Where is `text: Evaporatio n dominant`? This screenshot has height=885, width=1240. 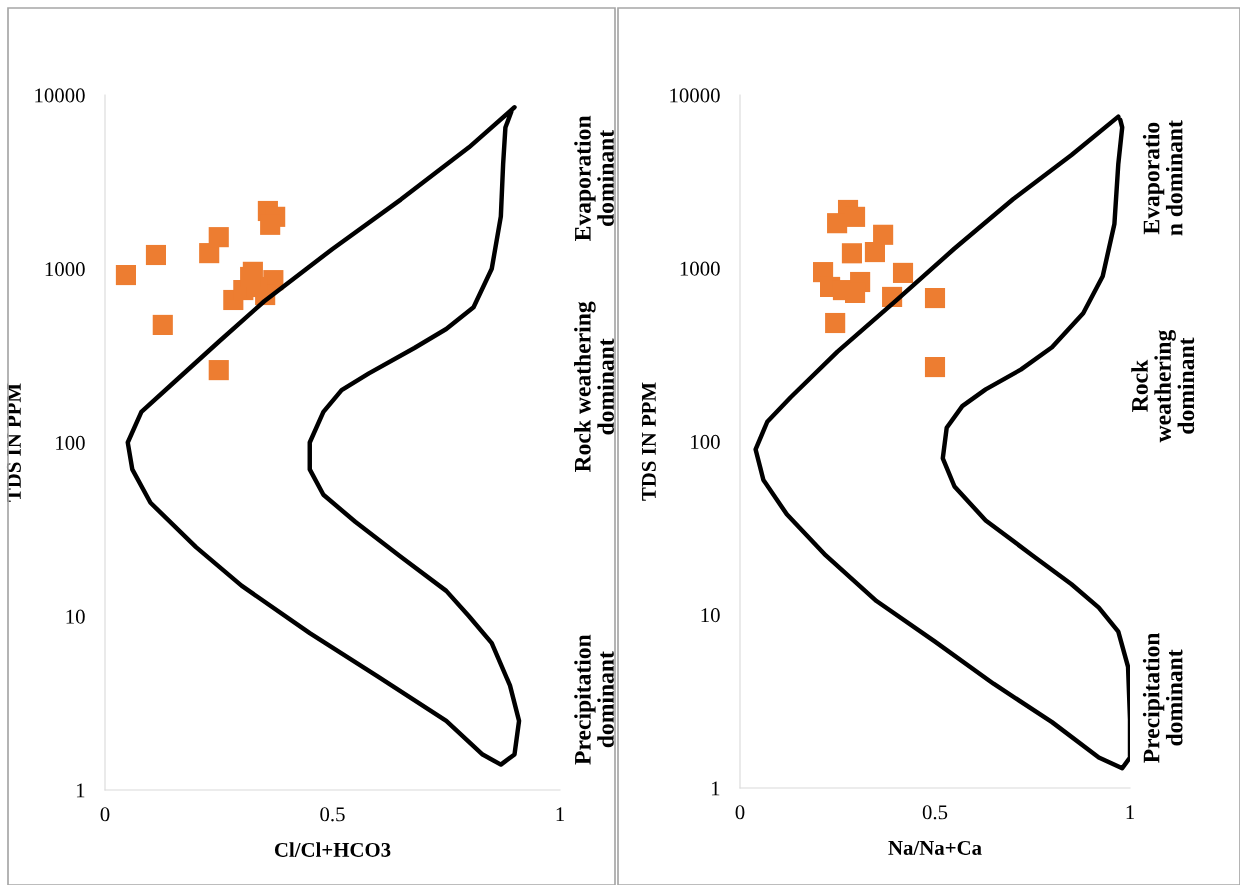 text: Evaporatio n dominant is located at coordinates (1162, 178).